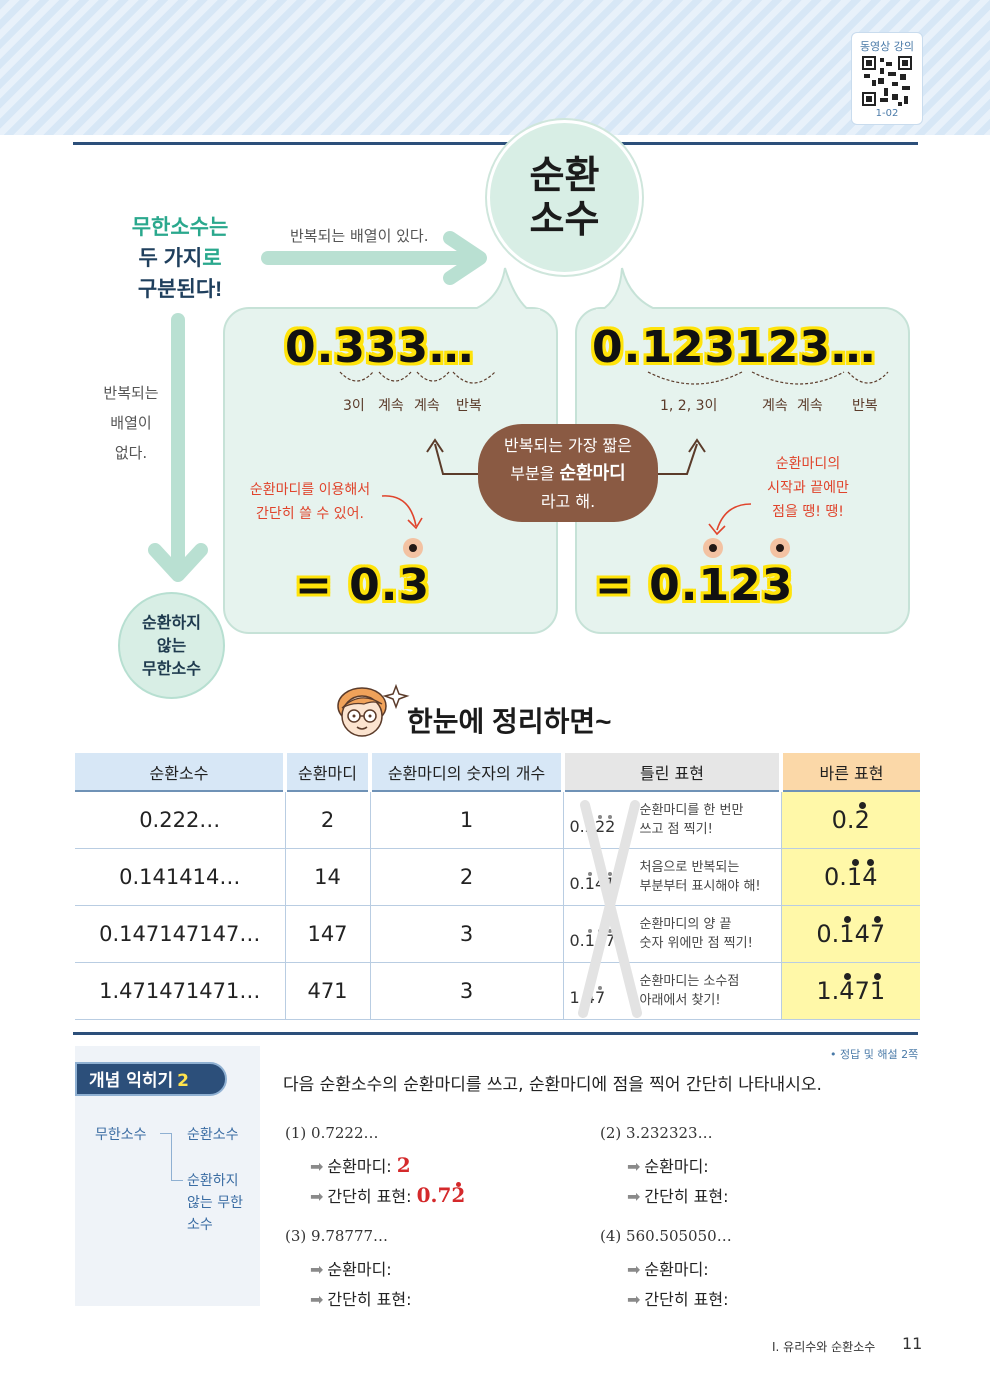 The image size is (990, 1400). I want to click on cycle-def-line-1: 반복되는 가장 짧은, so click(568, 445).